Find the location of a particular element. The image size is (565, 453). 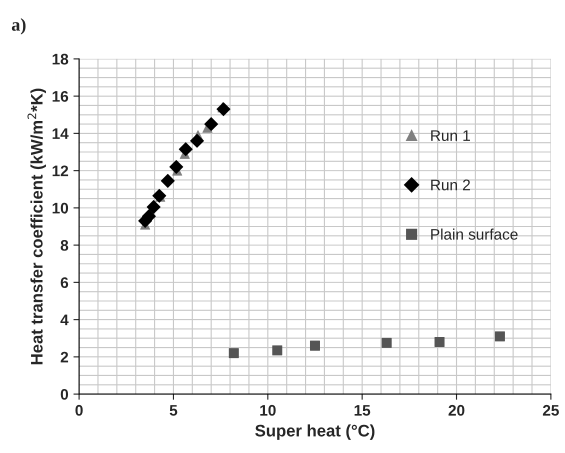

y-tick-label: 4 is located at coordinates (64, 320).